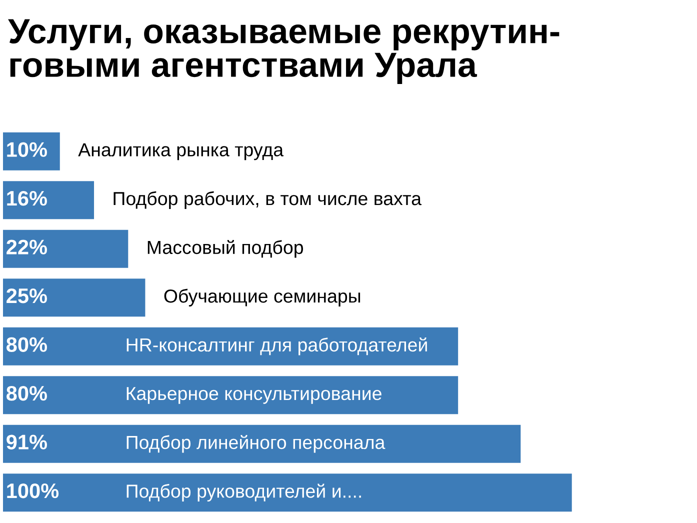 The height and width of the screenshot is (523, 697). I want to click on data-label: 25%, so click(26, 296).